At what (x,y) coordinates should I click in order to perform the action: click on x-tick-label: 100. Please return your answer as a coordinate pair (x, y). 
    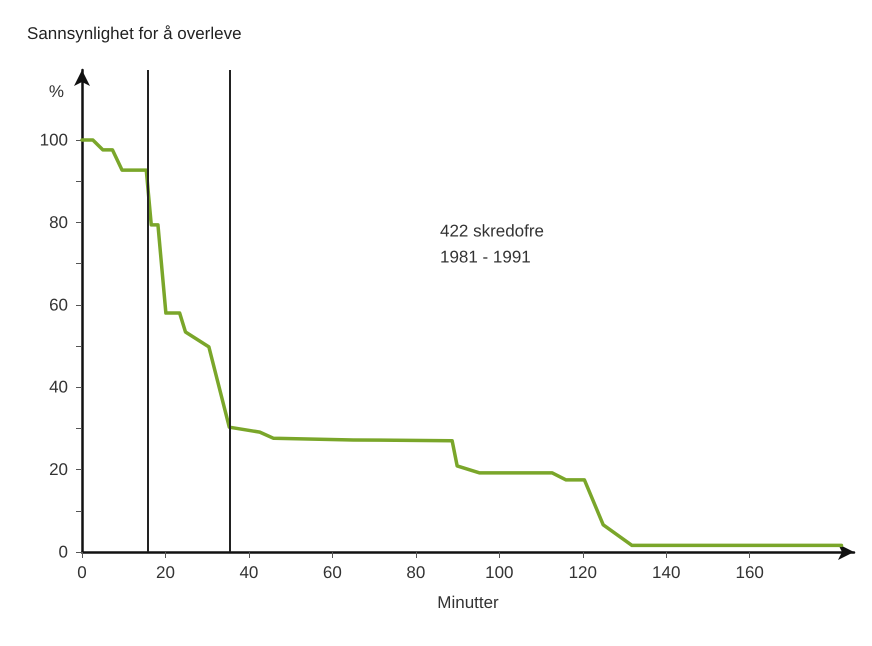
    Looking at the image, I should click on (499, 572).